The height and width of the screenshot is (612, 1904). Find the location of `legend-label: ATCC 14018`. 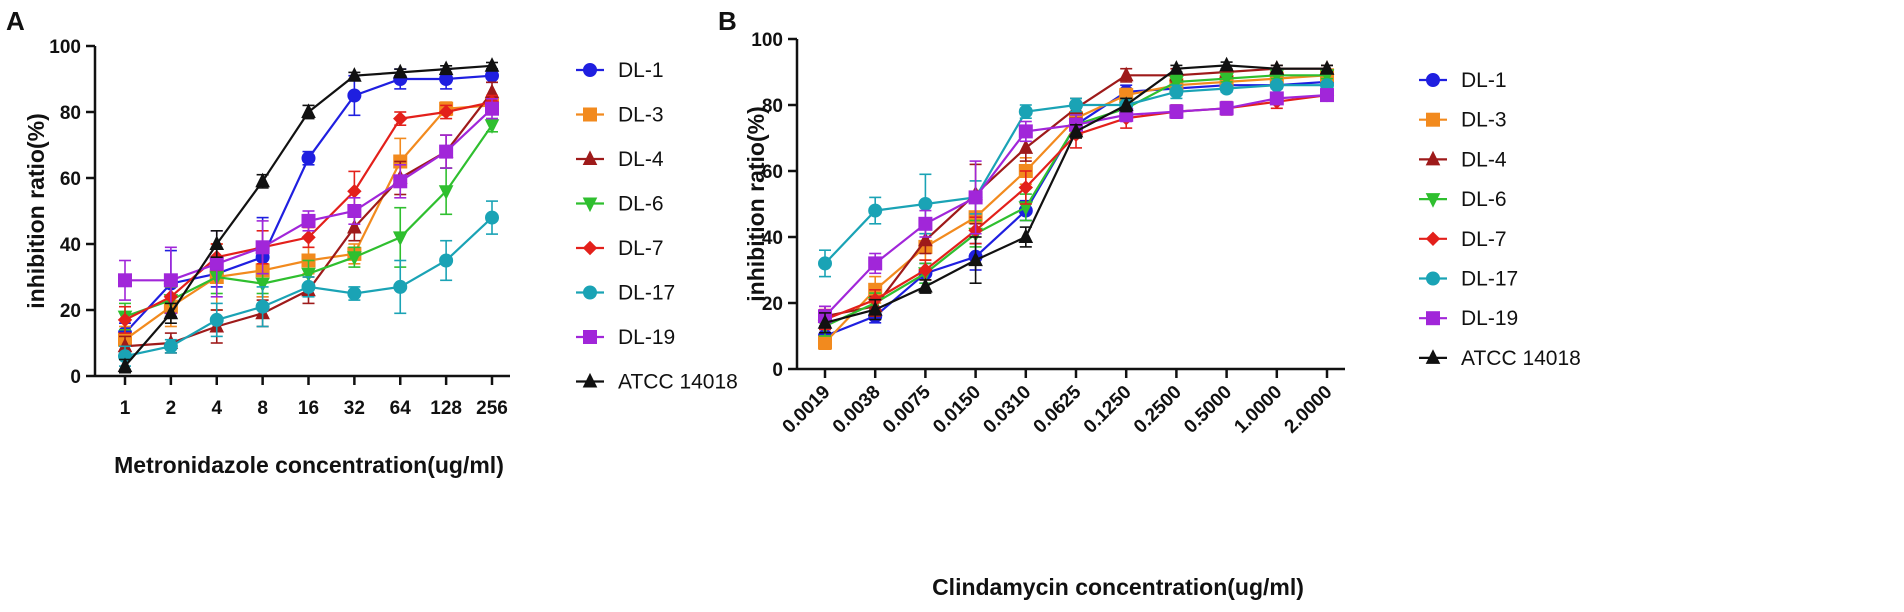

legend-label: ATCC 14018 is located at coordinates (1521, 358).